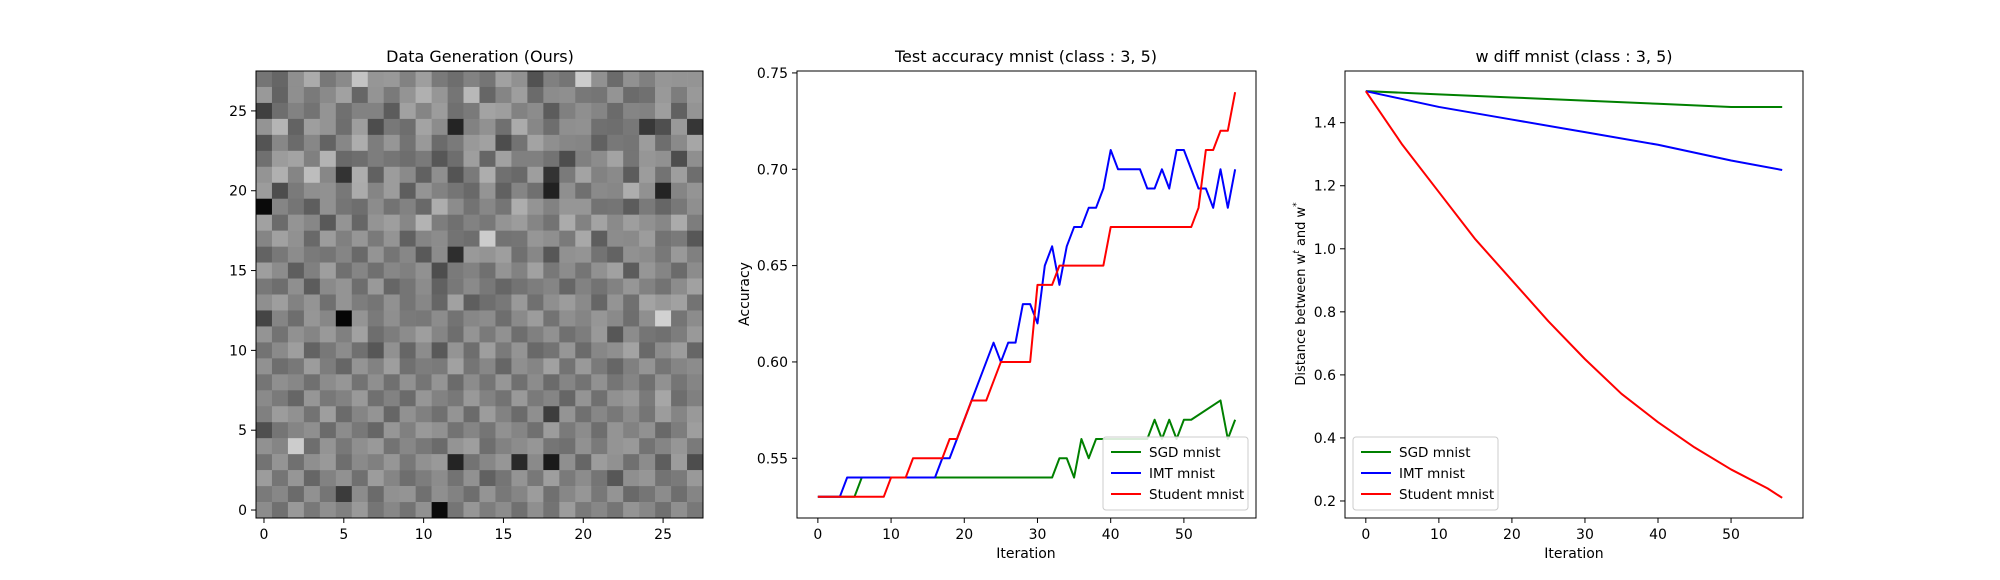  Describe the element at coordinates (1365, 535) in the screenshot. I see `x-tick-label: 0` at that location.